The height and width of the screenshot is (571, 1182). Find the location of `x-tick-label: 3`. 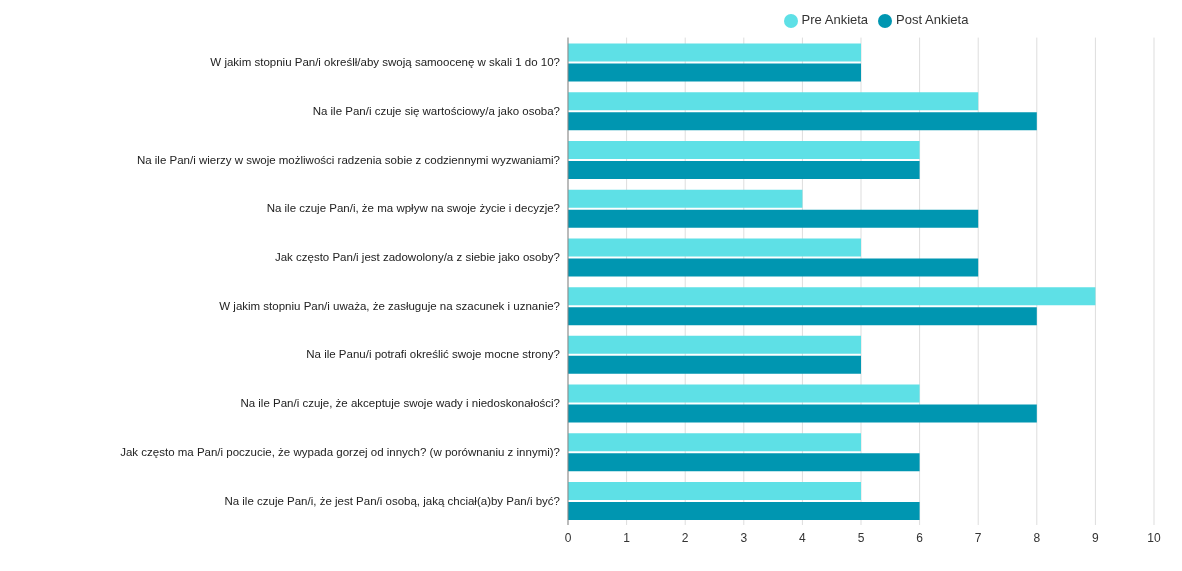

x-tick-label: 3 is located at coordinates (744, 537).